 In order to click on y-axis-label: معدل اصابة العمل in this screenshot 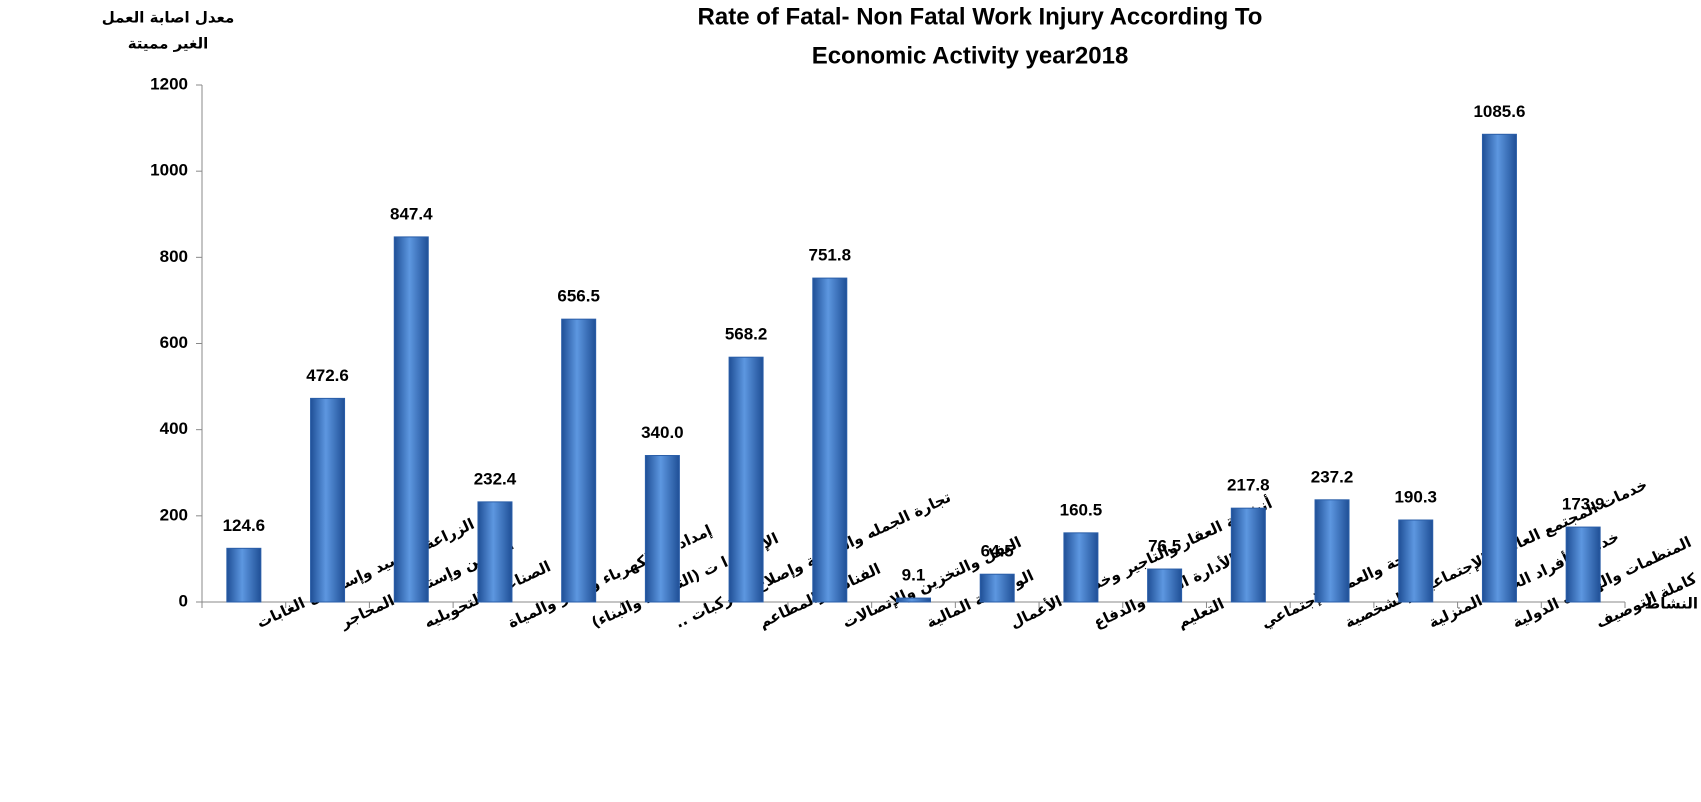, I will do `click(168, 18)`.